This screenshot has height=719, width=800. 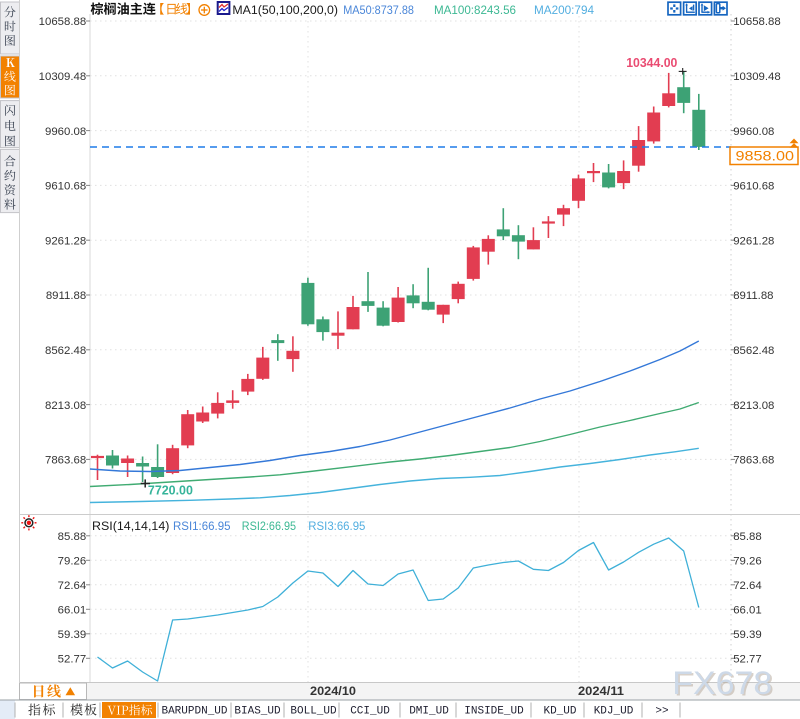 I want to click on svg-text: KD_UD, so click(x=559, y=712).